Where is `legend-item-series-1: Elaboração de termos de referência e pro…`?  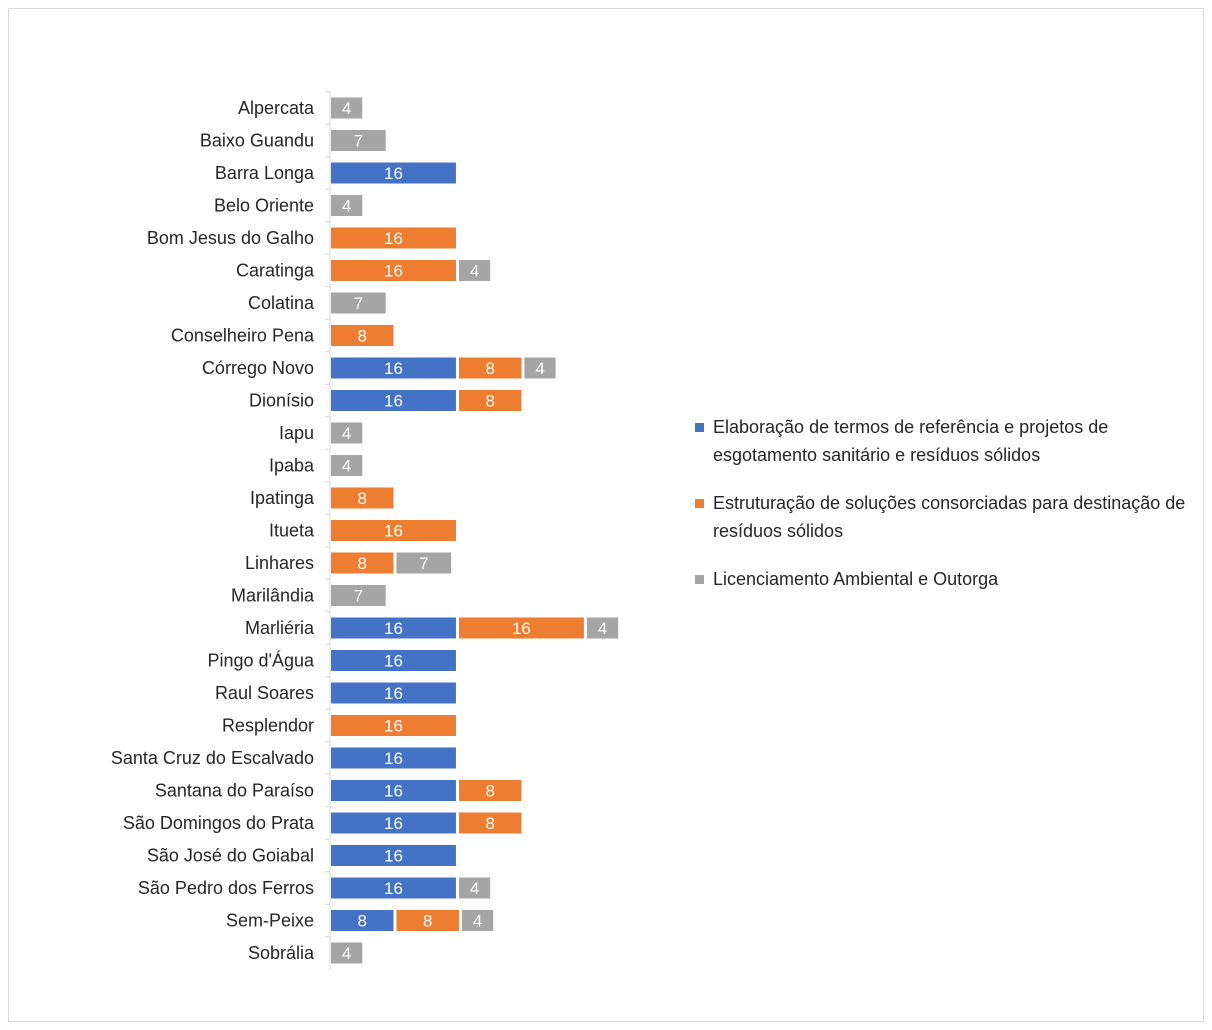
legend-item-series-1: Elaboração de termos de referência e pro… is located at coordinates (950, 441).